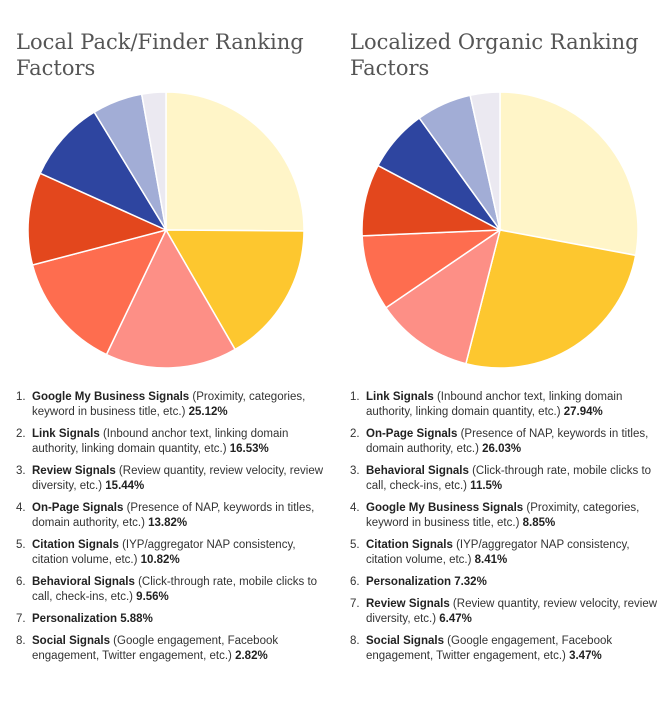  Describe the element at coordinates (469, 582) in the screenshot. I see `factor-percentage: 7.32%` at that location.